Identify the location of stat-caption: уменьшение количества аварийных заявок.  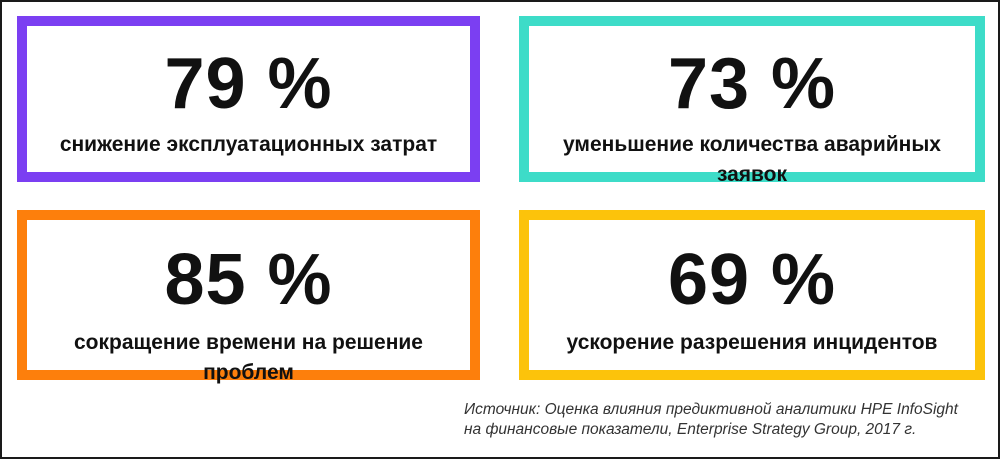
(752, 159).